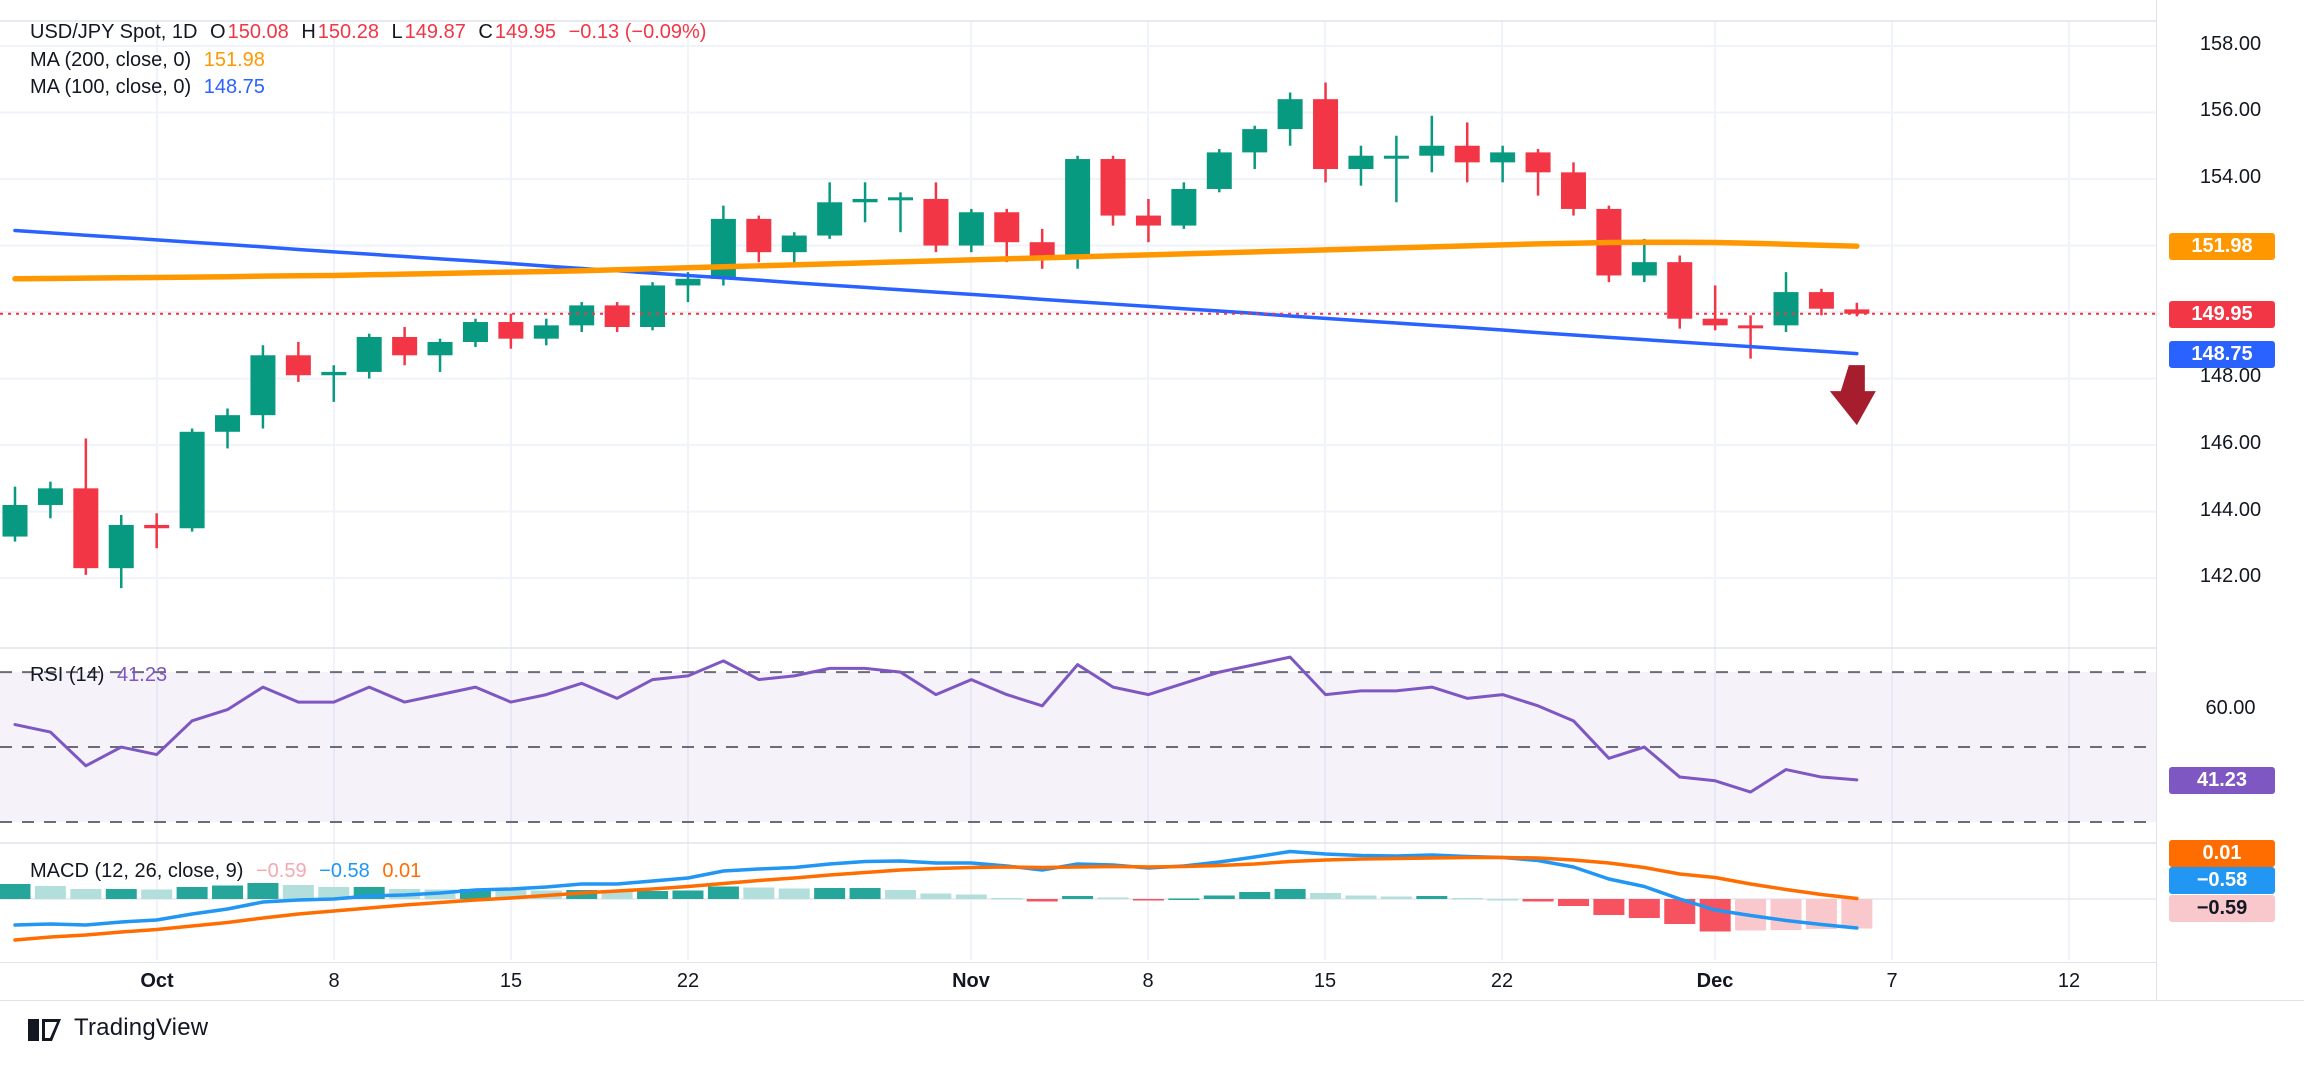 The height and width of the screenshot is (1066, 2304). What do you see at coordinates (971, 981) in the screenshot?
I see `time-axis-label: Nov` at bounding box center [971, 981].